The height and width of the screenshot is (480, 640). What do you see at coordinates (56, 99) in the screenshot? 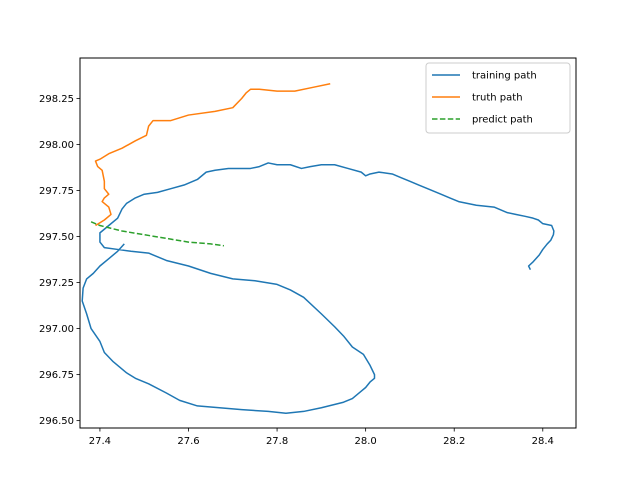
I see `y-tick-label: 298.25` at bounding box center [56, 99].